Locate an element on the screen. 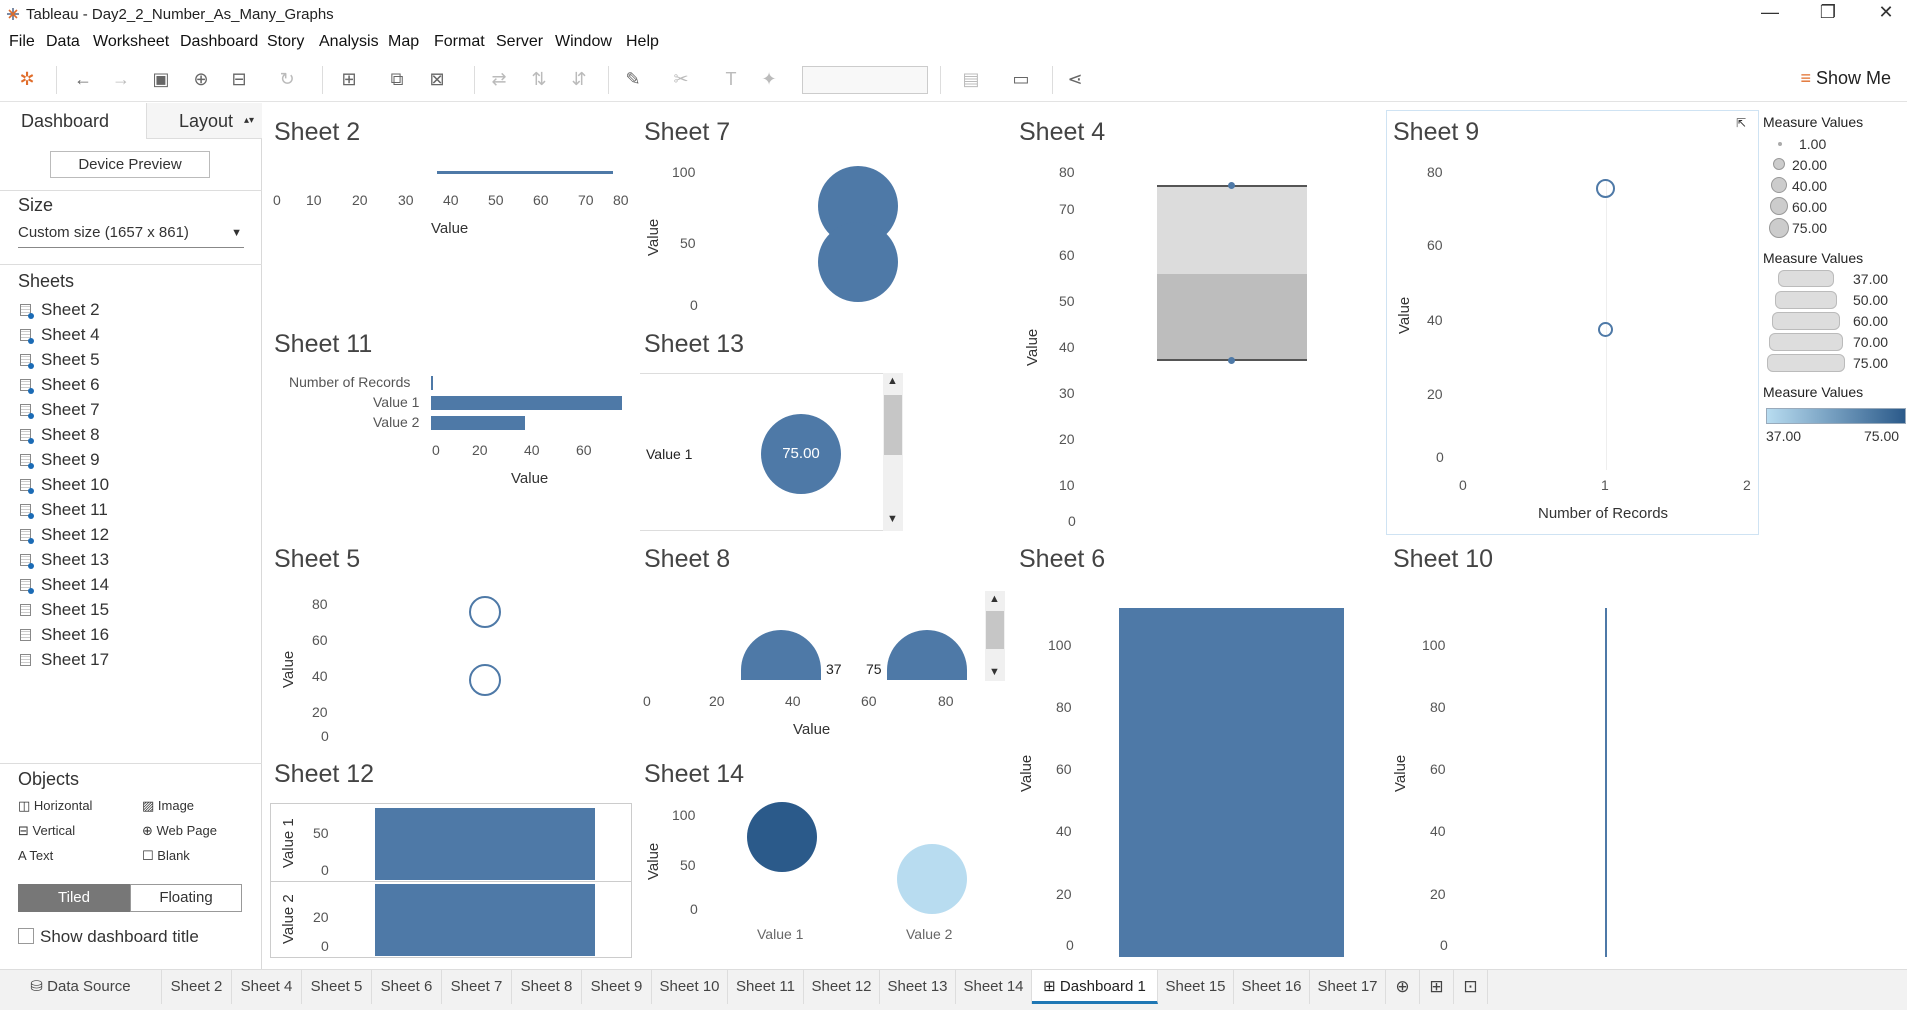 Image resolution: width=1907 pixels, height=1010 pixels. size-select: Custom size (1657 x 861) ▼ is located at coordinates (131, 234).